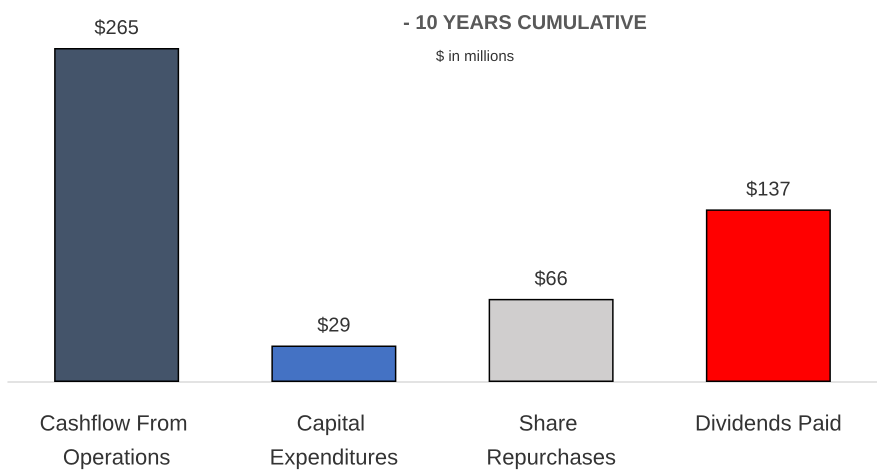 This screenshot has width=877, height=474. What do you see at coordinates (525, 23) in the screenshot?
I see `chart-title: - 10 YEARS CUMULATIVE` at bounding box center [525, 23].